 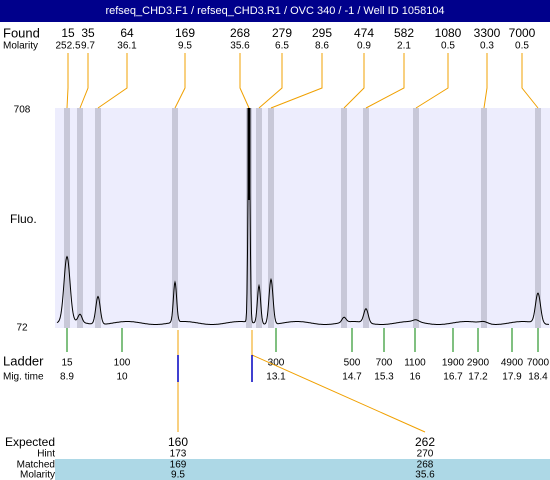 What do you see at coordinates (364, 46) in the screenshot?
I see `found-molarity: 0.9` at bounding box center [364, 46].